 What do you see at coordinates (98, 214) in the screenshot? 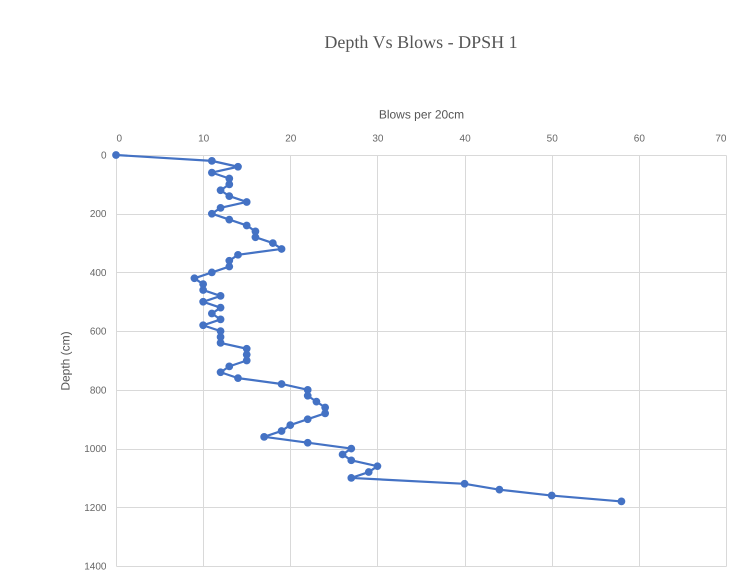
I see `y-tick-label: 200` at bounding box center [98, 214].